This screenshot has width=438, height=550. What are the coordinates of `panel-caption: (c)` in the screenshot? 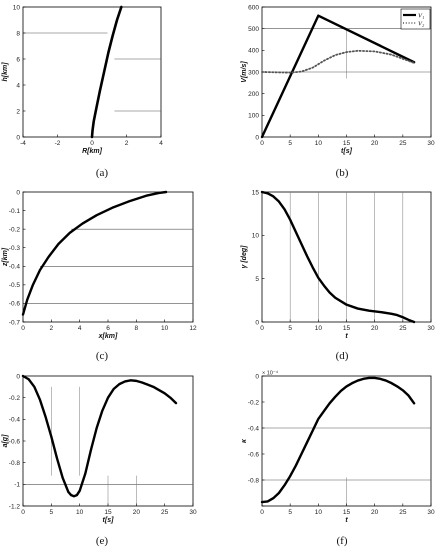 It's located at (102, 356).